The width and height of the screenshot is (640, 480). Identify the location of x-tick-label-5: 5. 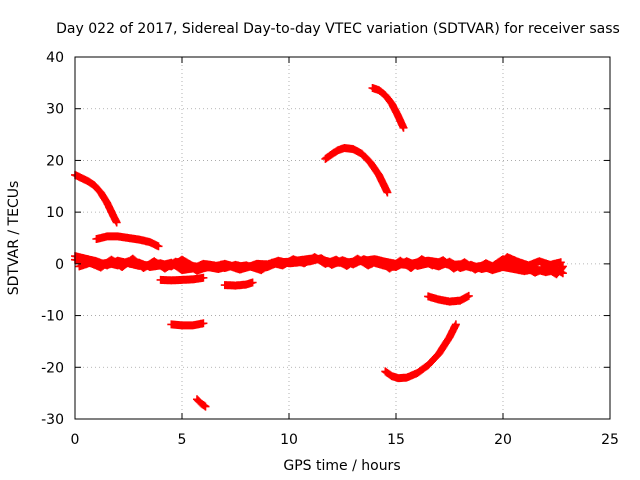
(182, 440).